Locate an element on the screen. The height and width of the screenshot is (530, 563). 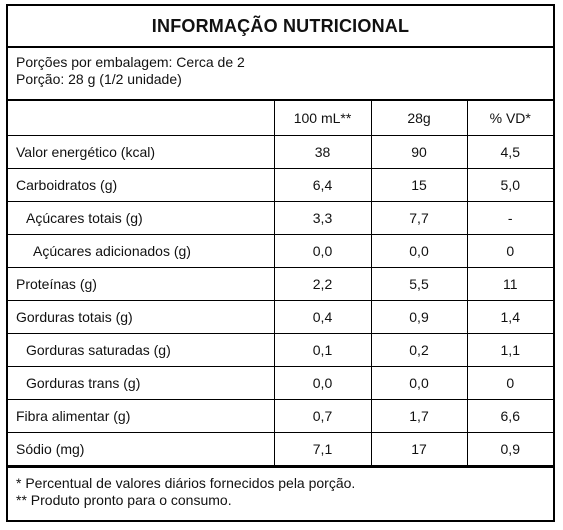
table-row: Carboidratos (g) 6,4 15 5,0 is located at coordinates (280, 184).